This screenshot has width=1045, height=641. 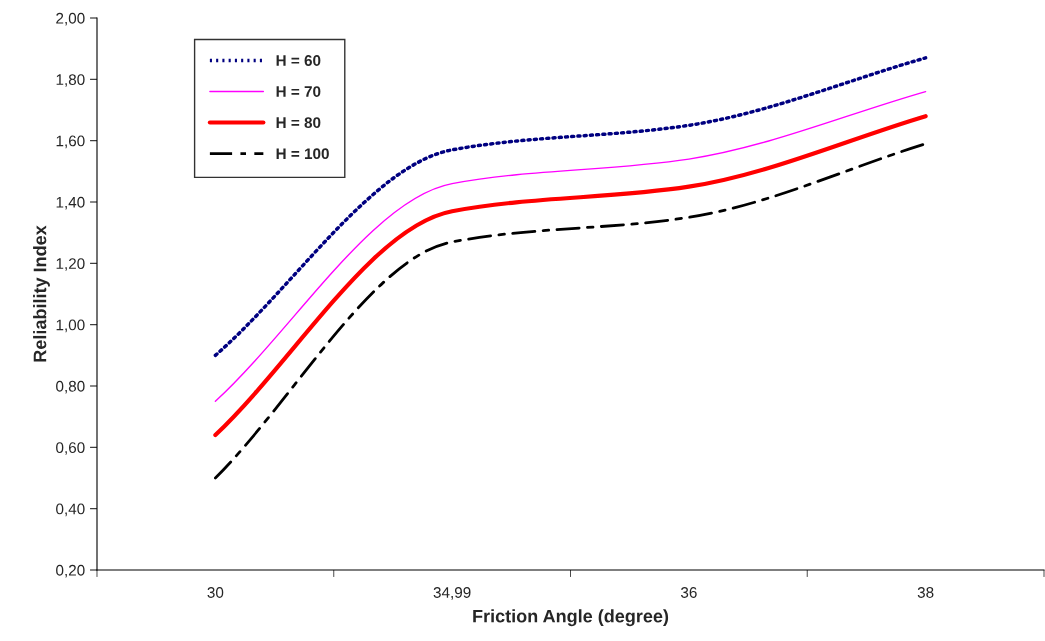 I want to click on x-tick-label: 34,99, so click(x=452, y=593).